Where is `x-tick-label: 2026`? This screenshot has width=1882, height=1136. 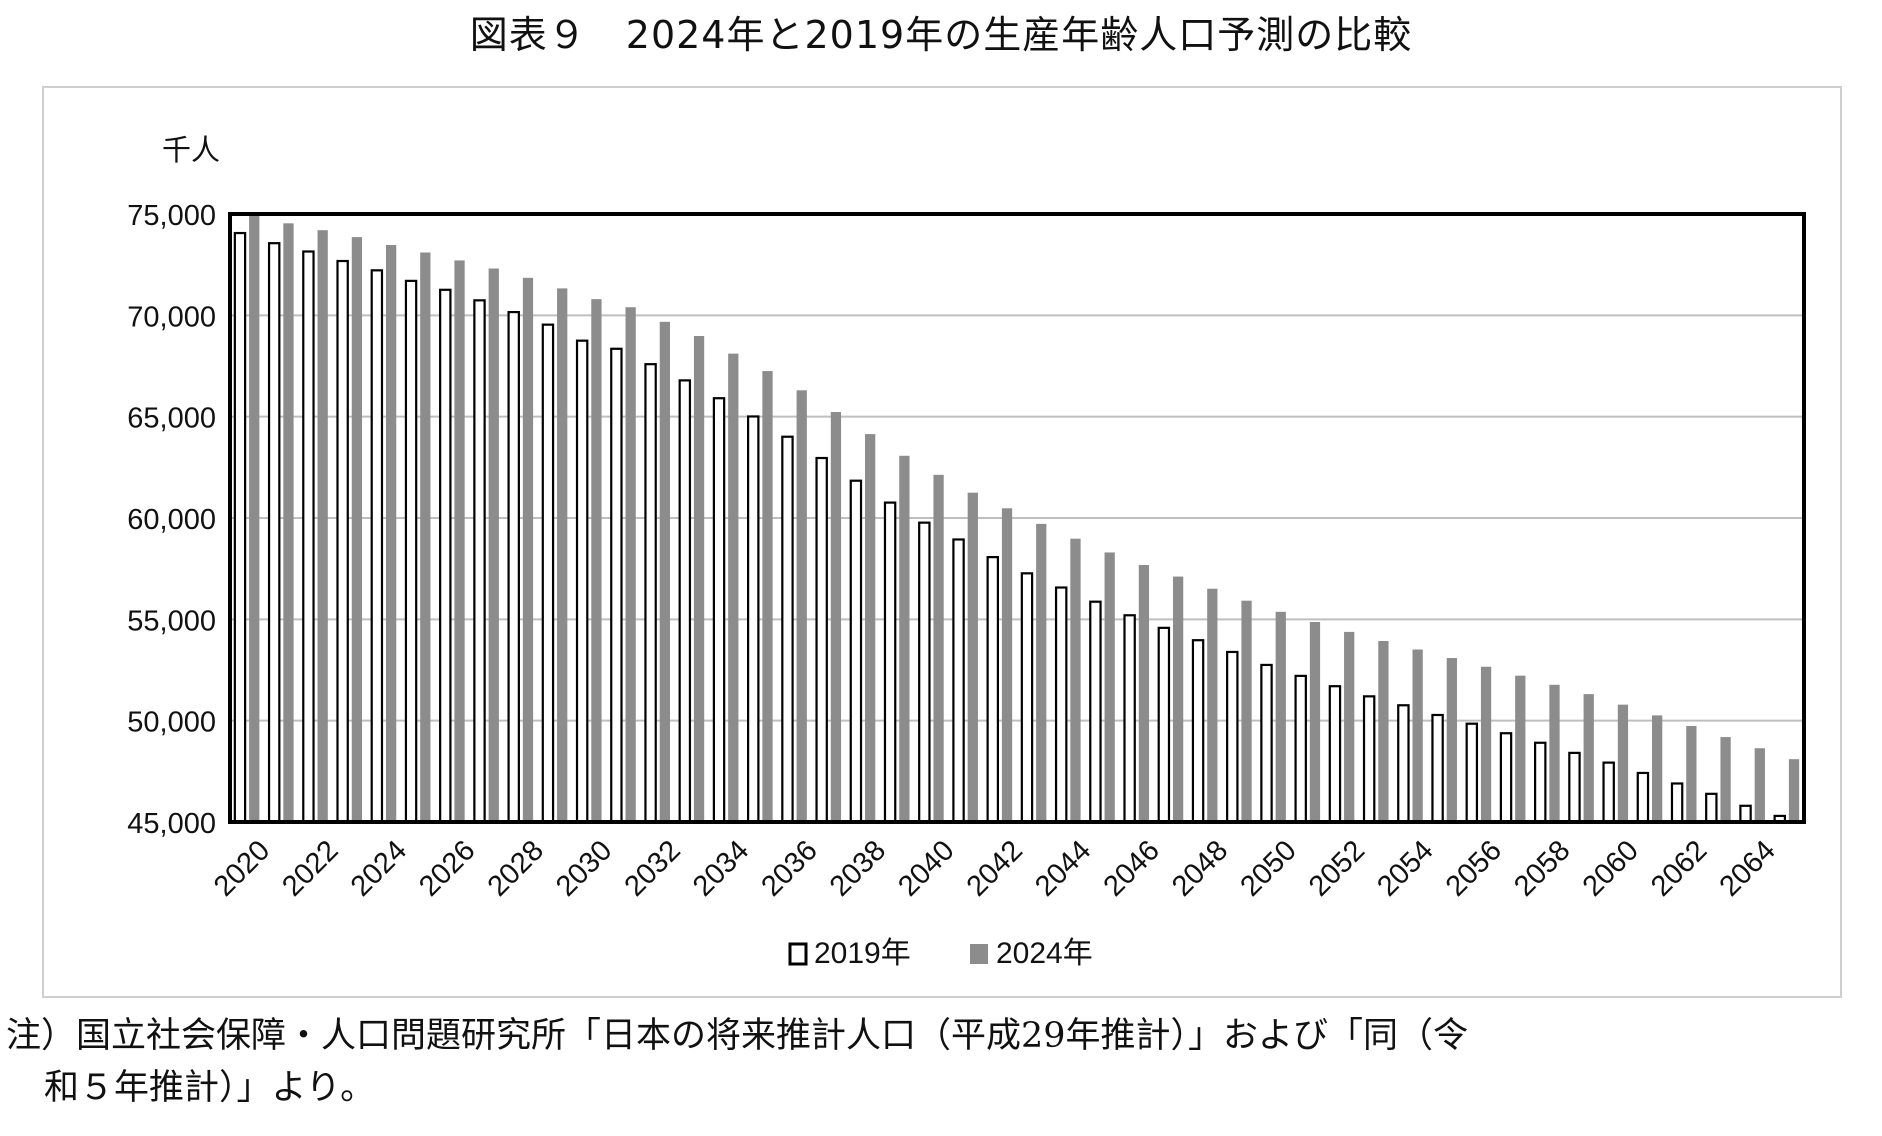
x-tick-label: 2026 is located at coordinates (447, 868).